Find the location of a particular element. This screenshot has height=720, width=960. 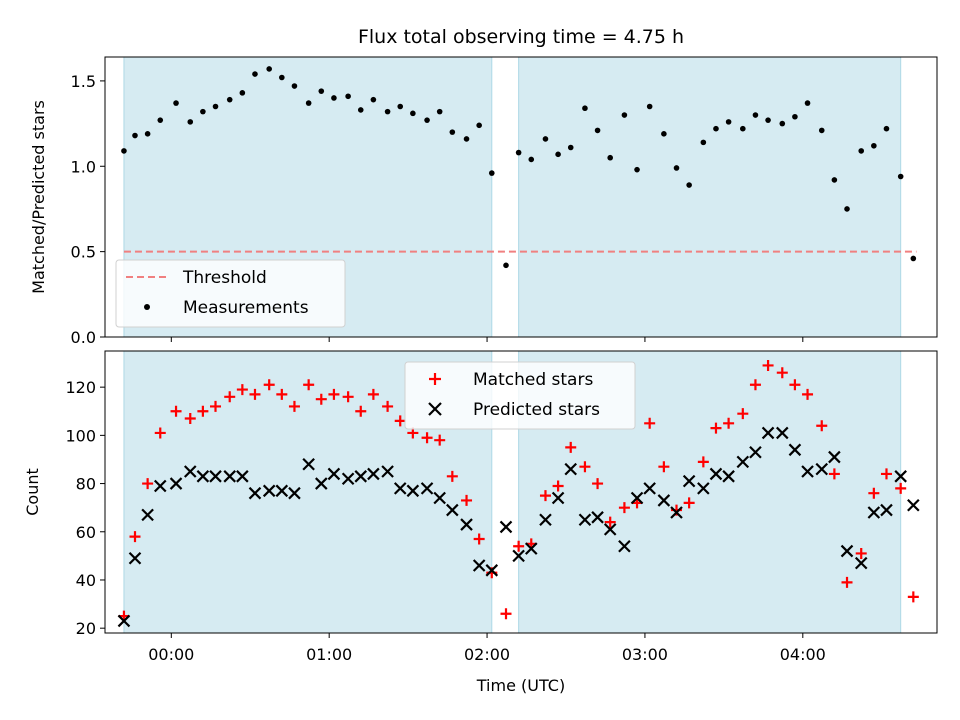

bottom-y-axis-label: Count is located at coordinates (32, 492).